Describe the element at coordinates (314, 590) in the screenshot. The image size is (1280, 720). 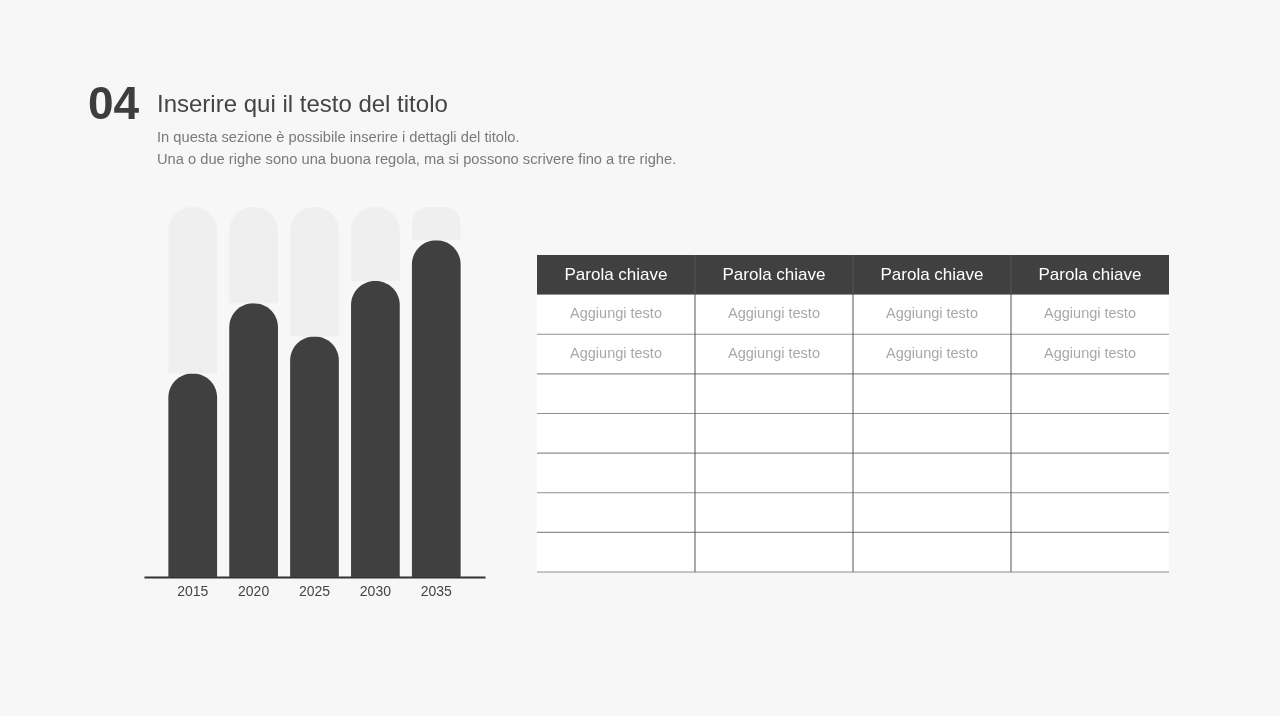
I see `x-tick-label: 2025` at that location.